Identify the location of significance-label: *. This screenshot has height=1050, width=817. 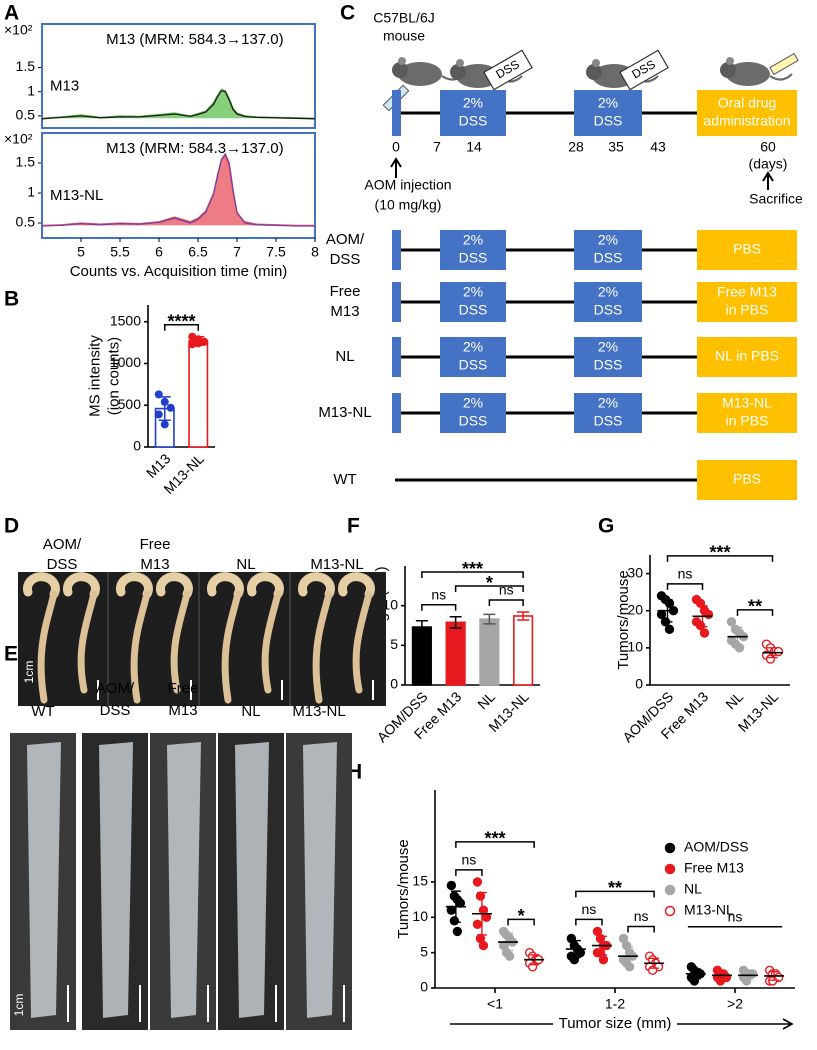
(489, 583).